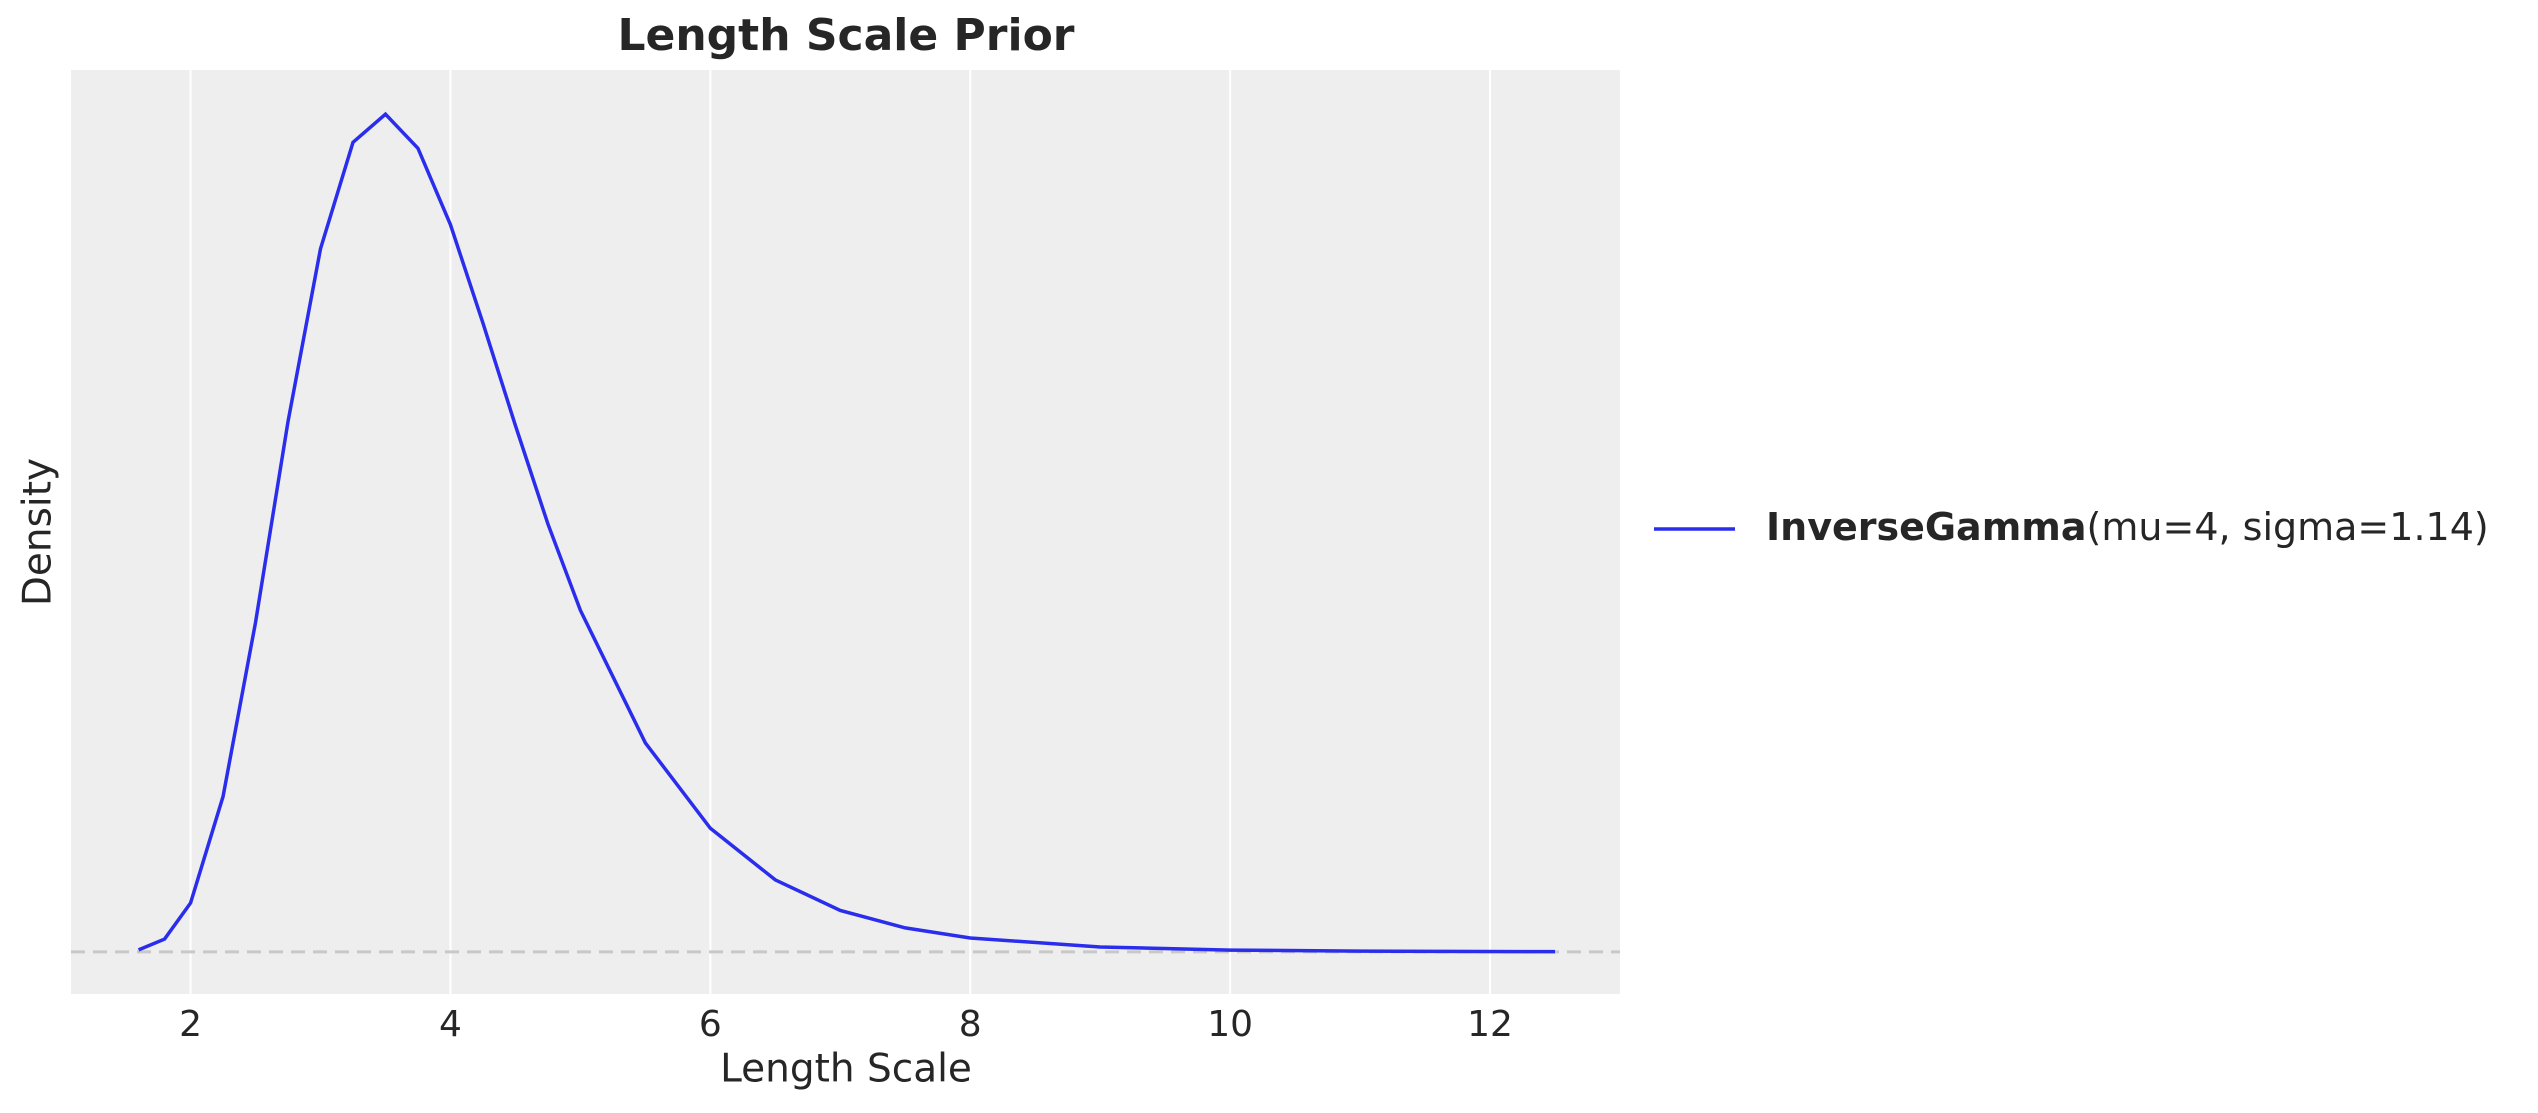 This screenshot has width=2538, height=1113. I want to click on y-axis-label: Density, so click(38, 532).